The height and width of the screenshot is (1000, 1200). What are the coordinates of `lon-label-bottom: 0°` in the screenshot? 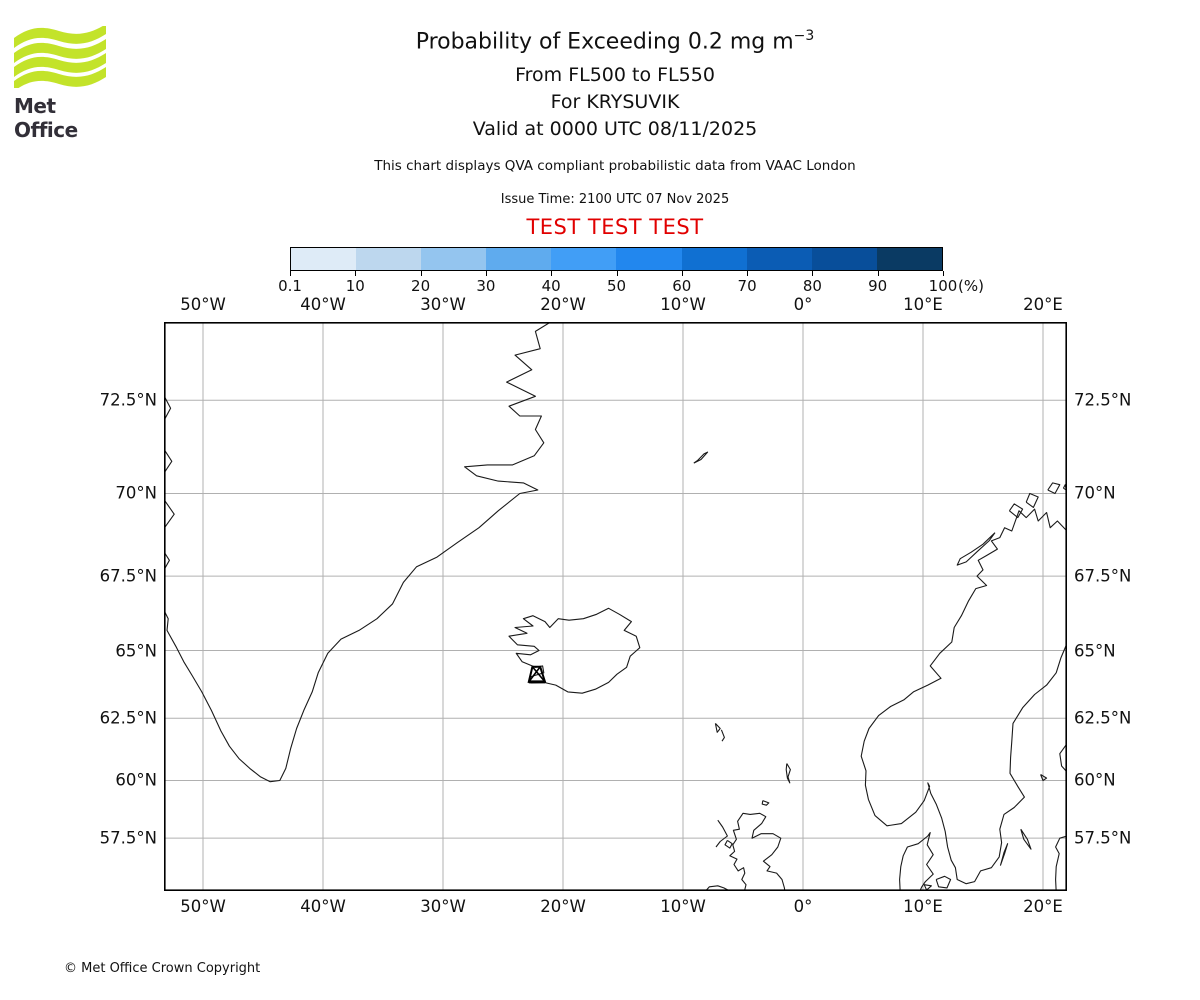 It's located at (803, 906).